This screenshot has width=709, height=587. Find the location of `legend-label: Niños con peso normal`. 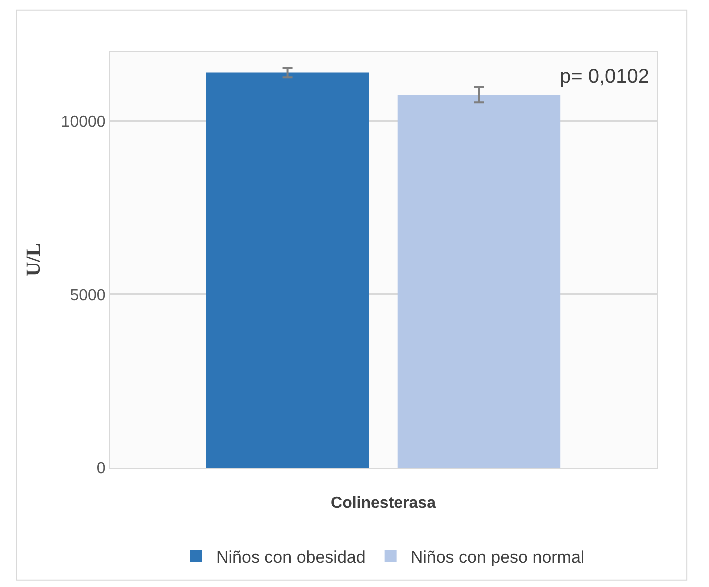

legend-label: Niños con peso normal is located at coordinates (497, 557).